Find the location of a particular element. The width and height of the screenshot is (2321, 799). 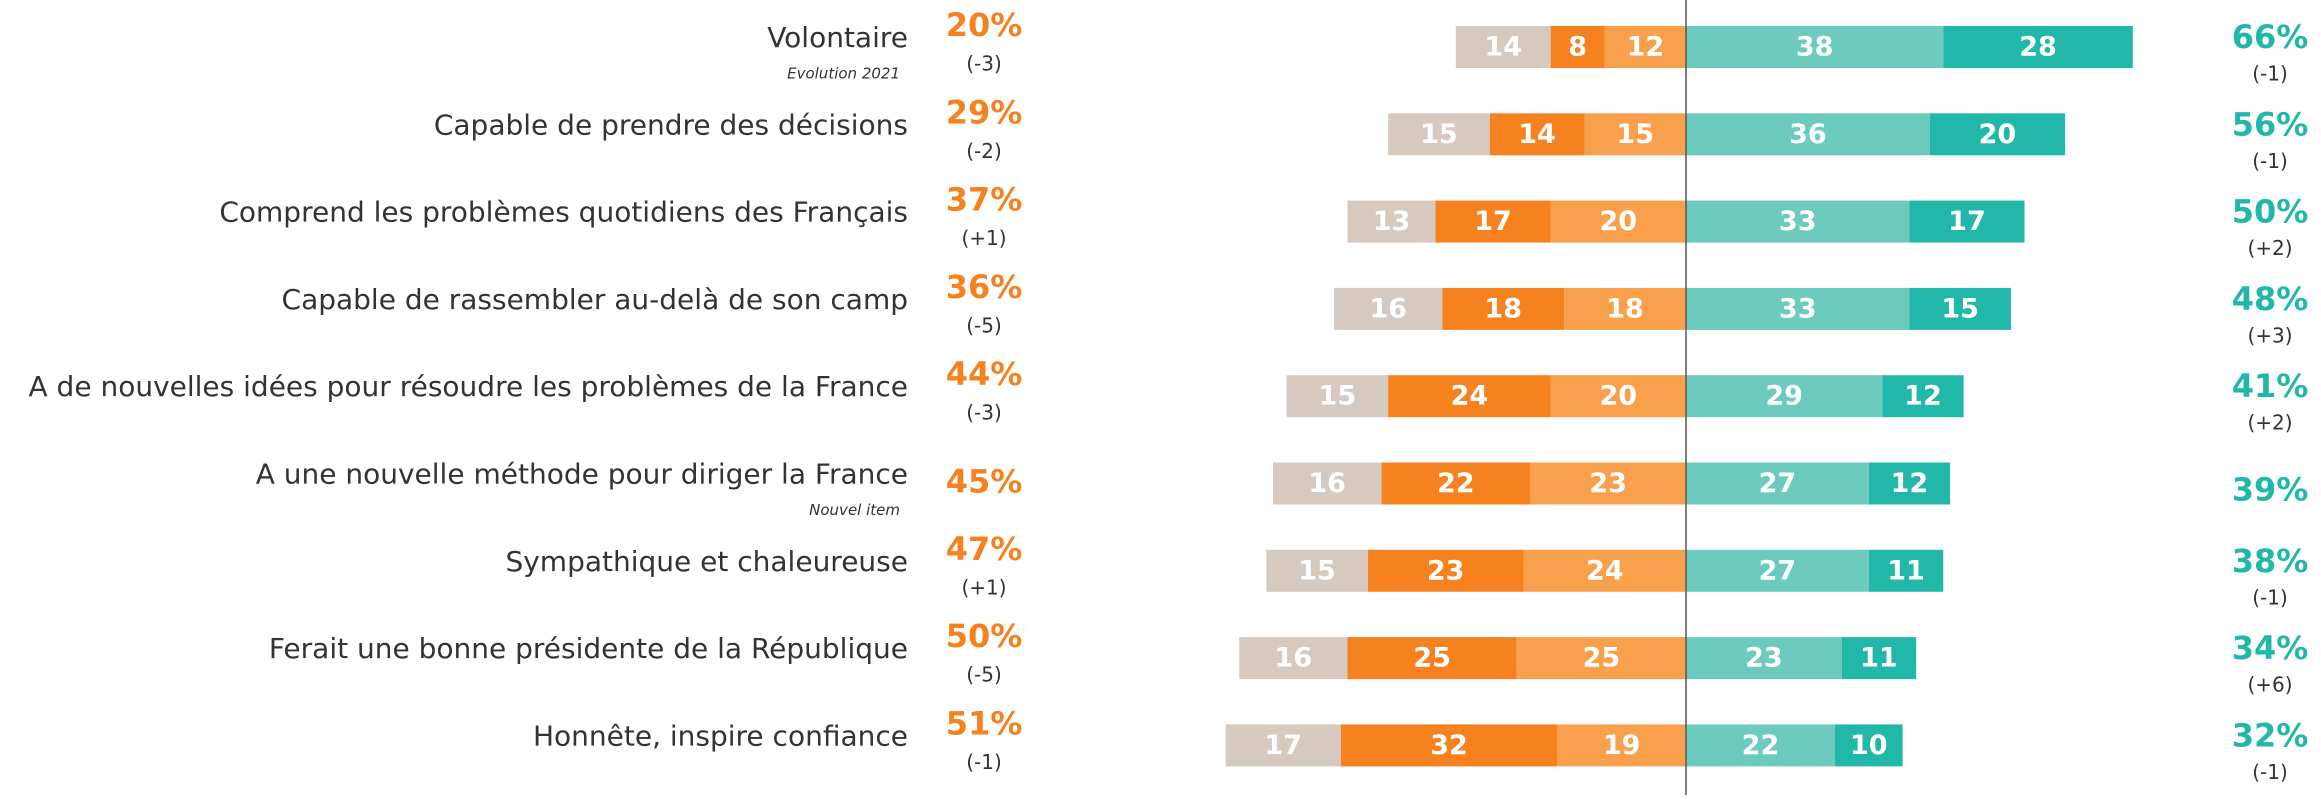

segment-label: 38 is located at coordinates (1815, 47).